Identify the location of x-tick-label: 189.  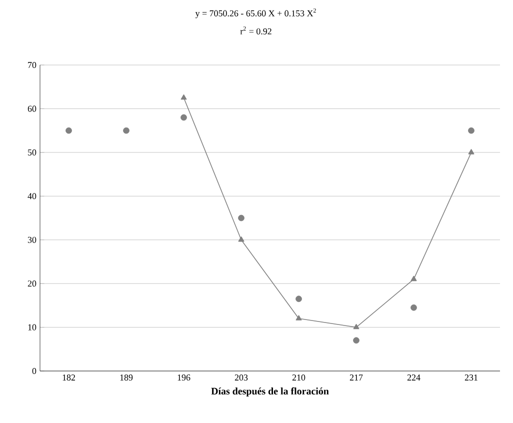
(126, 377).